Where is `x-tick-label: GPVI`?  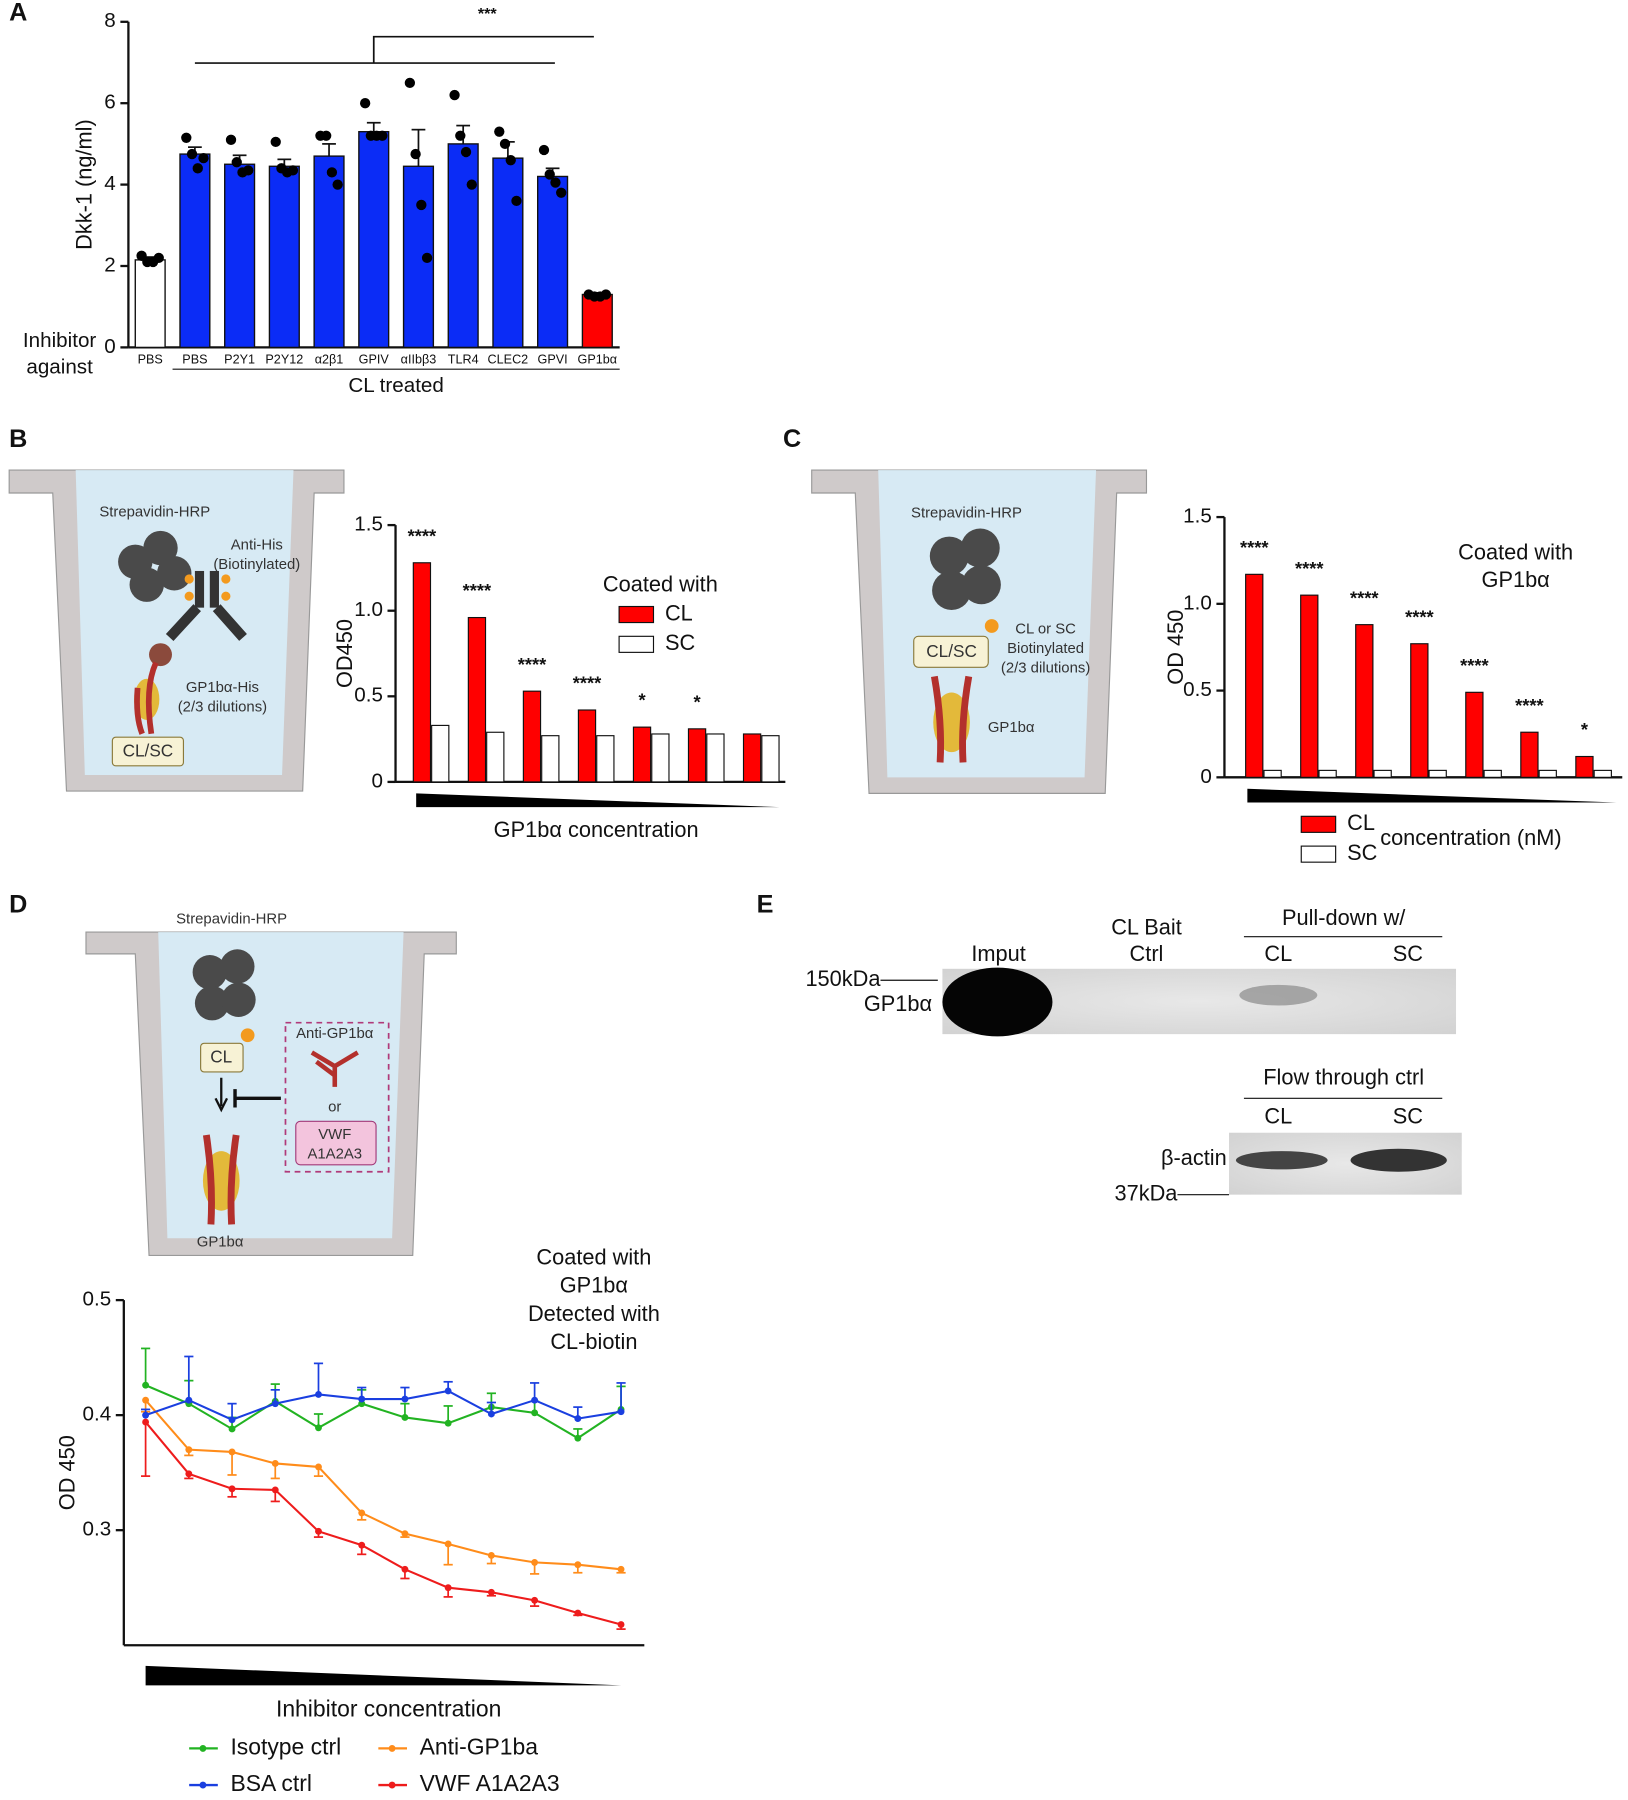 x-tick-label: GPVI is located at coordinates (553, 359).